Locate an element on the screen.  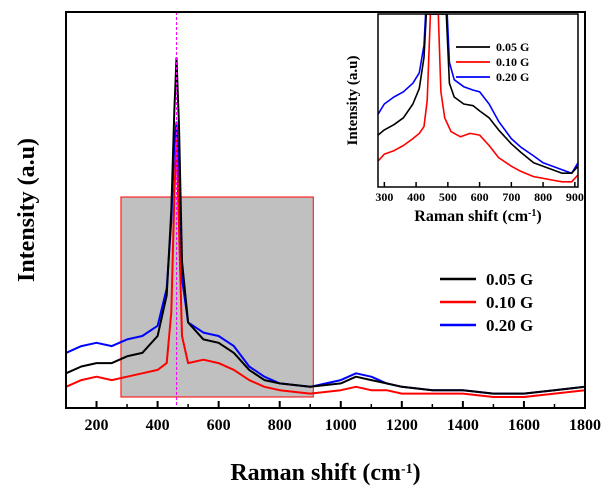
main-y-axis-label: Intensity (a.u) is located at coordinates (27, 210).